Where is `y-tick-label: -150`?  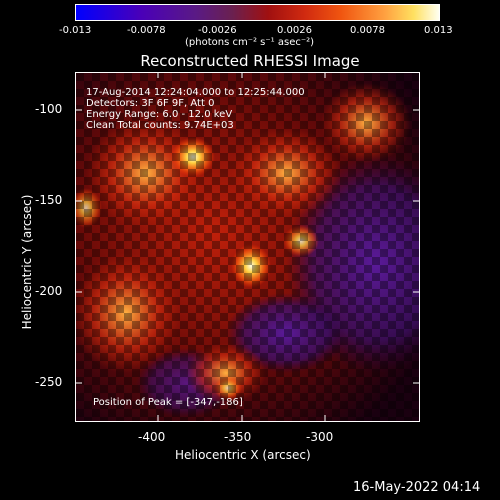 y-tick-label: -150 is located at coordinates (49, 200).